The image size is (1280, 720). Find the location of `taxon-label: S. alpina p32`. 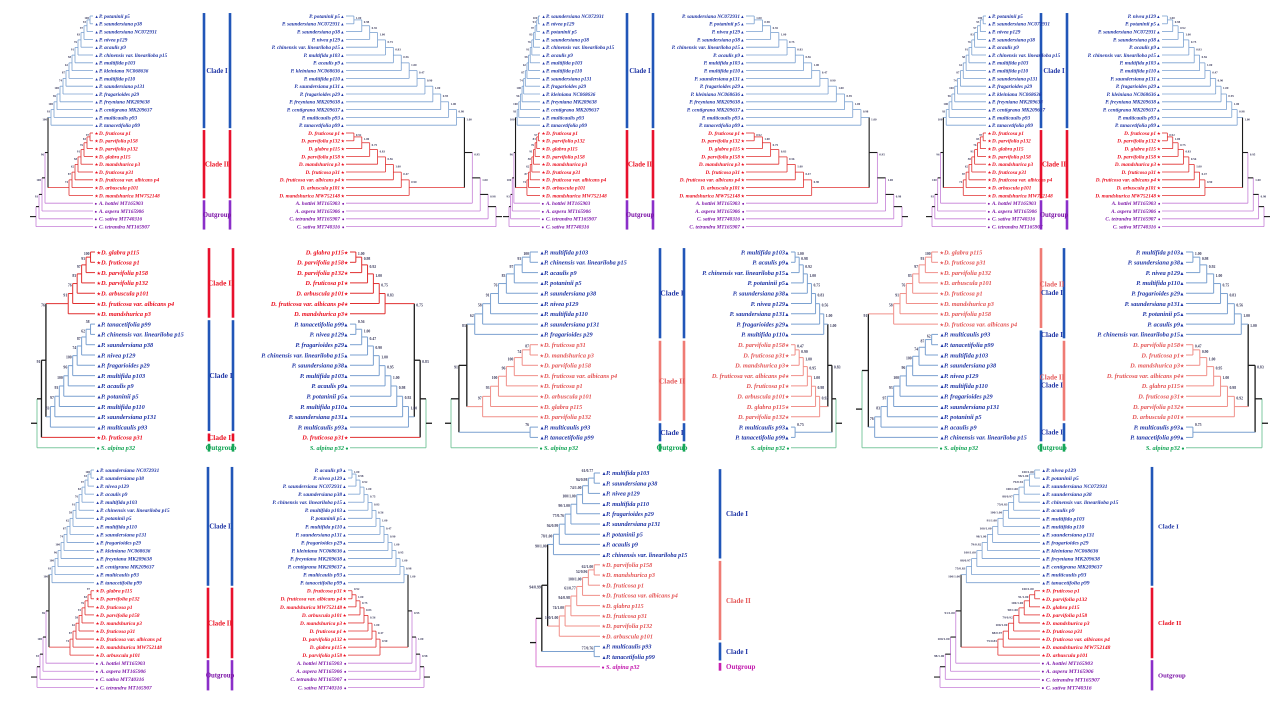

taxon-label: S. alpina p32 is located at coordinates (623, 667).